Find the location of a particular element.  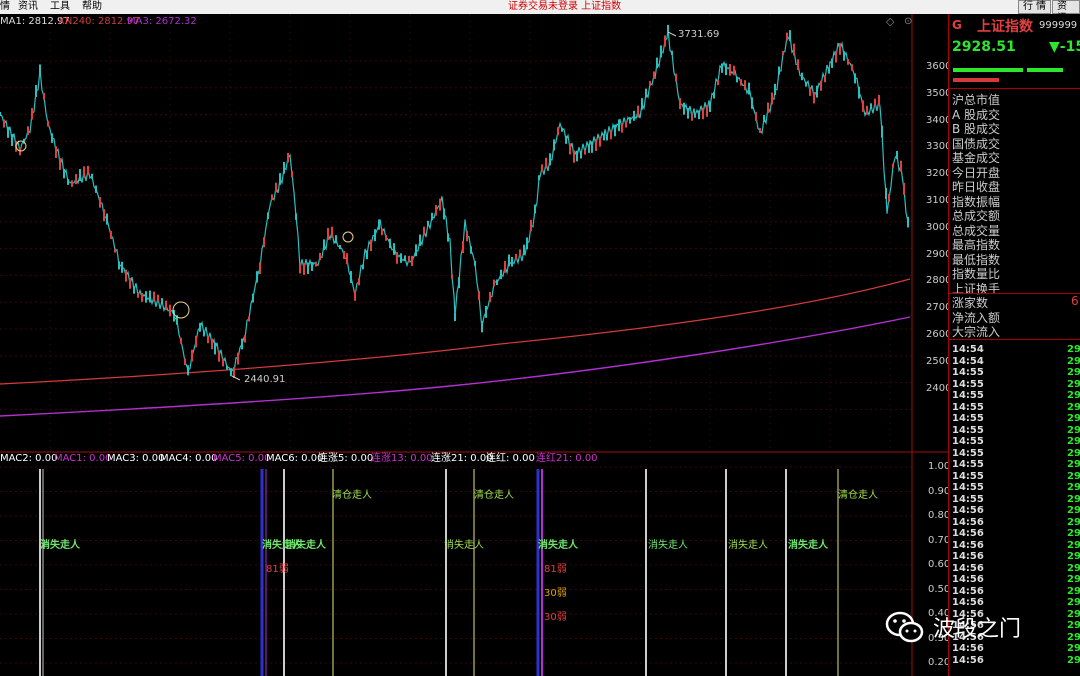

panel-field-label: 指数量比 is located at coordinates (976, 274).